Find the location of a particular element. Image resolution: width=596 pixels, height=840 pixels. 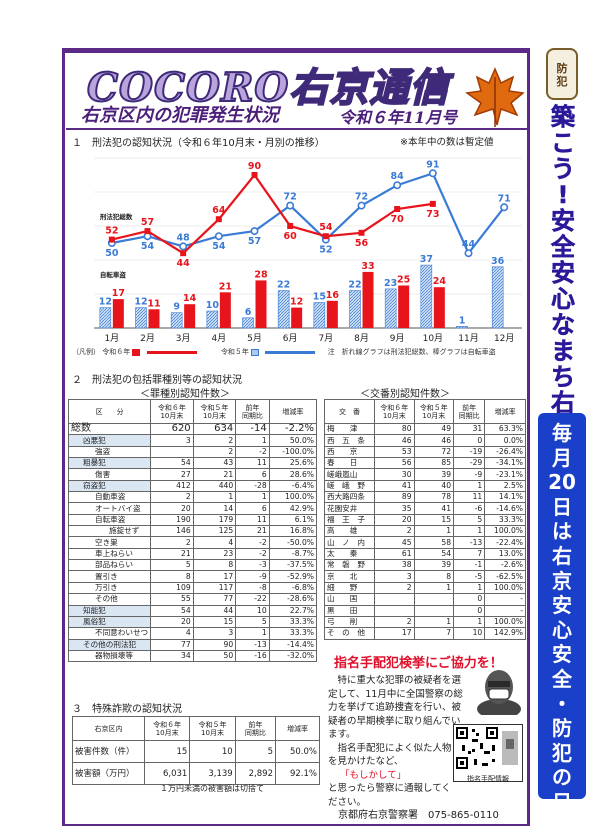

bar-label-r5: 6 is located at coordinates (248, 312).